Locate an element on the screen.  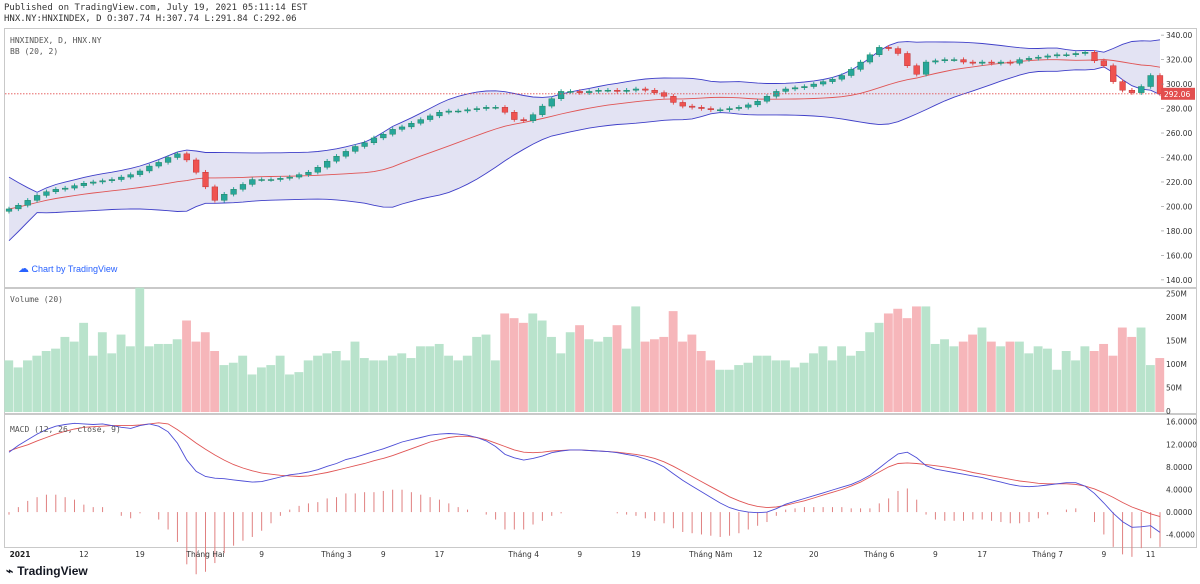
price-tick-label: 140.00 is located at coordinates (1179, 280).